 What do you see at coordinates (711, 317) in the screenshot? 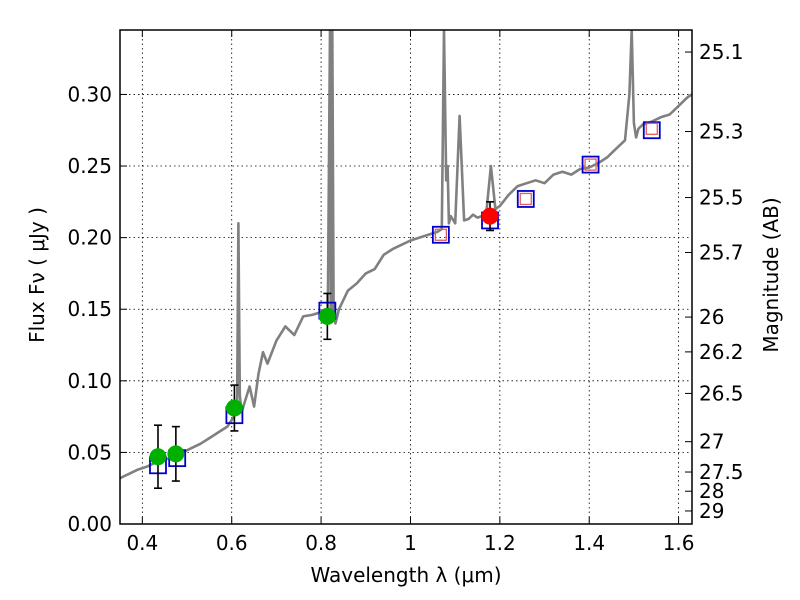
I see `mag-tick-label: 26` at bounding box center [711, 317].